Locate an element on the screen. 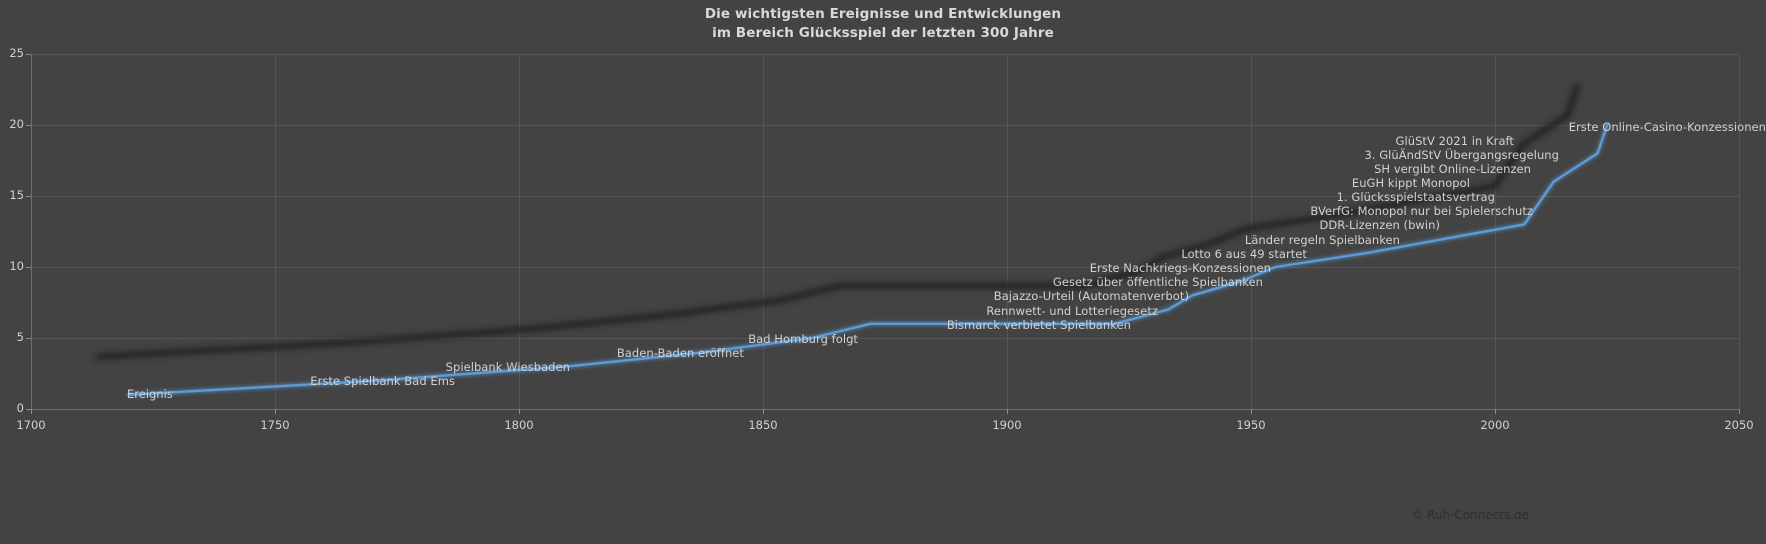 This screenshot has width=1766, height=544. footer-copyright: © Ruh-Connects.de is located at coordinates (1470, 515).